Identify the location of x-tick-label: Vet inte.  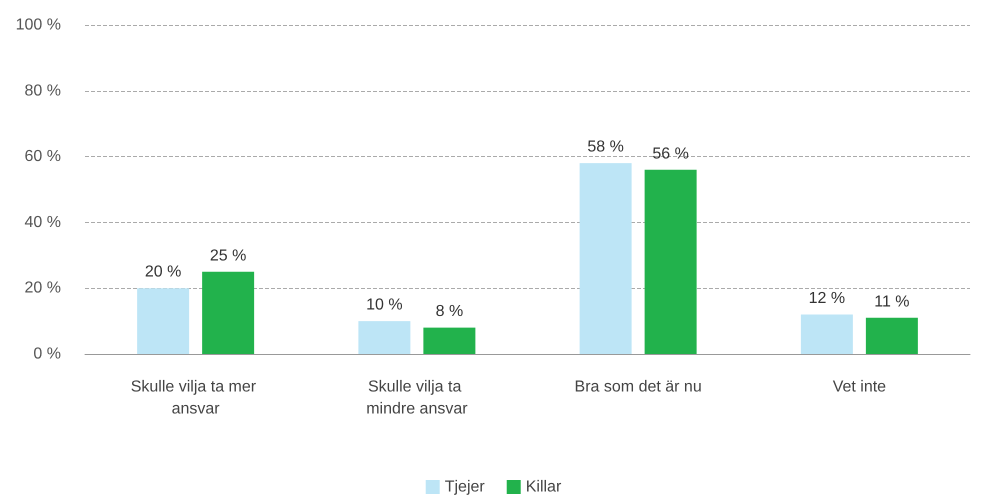
(859, 387).